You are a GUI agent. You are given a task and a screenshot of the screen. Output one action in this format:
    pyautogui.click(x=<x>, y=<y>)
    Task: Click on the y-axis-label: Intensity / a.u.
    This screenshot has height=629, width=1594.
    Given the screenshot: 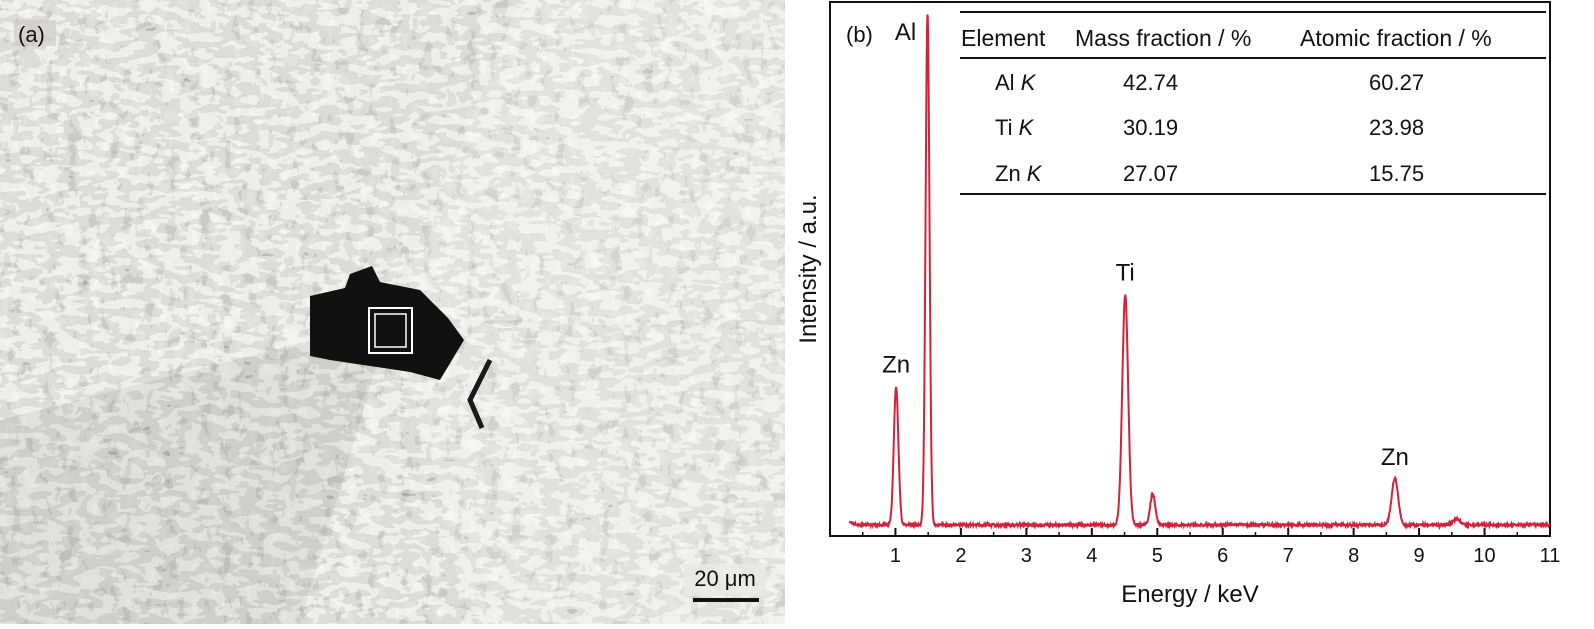 What is the action you would take?
    pyautogui.click(x=808, y=268)
    